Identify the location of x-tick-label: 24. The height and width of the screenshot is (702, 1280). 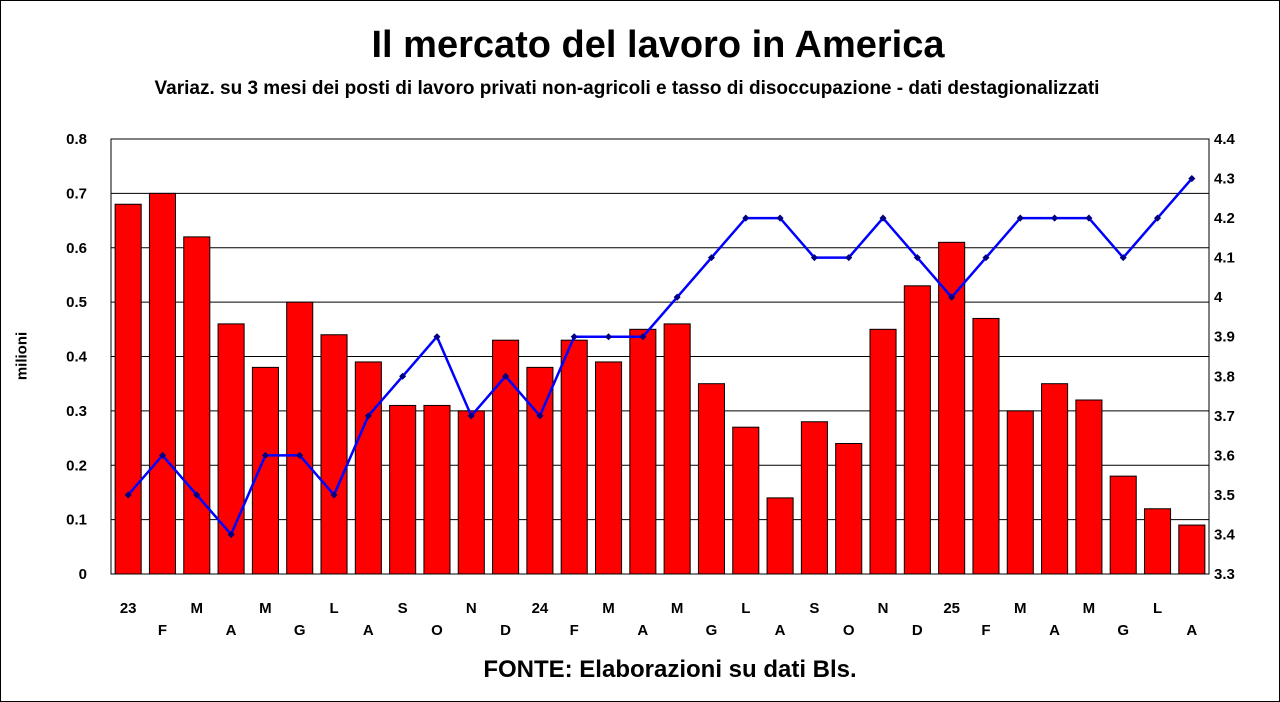
(540, 608).